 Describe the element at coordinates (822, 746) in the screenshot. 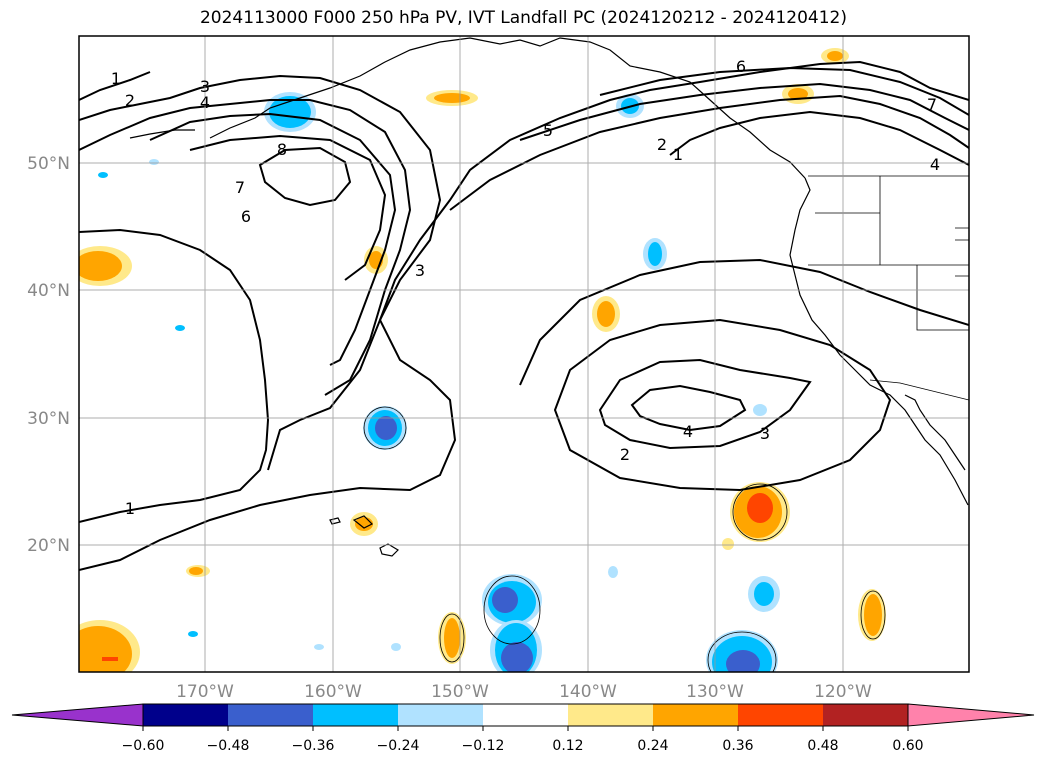

I see `colorbar-tick-label: 0.48` at that location.